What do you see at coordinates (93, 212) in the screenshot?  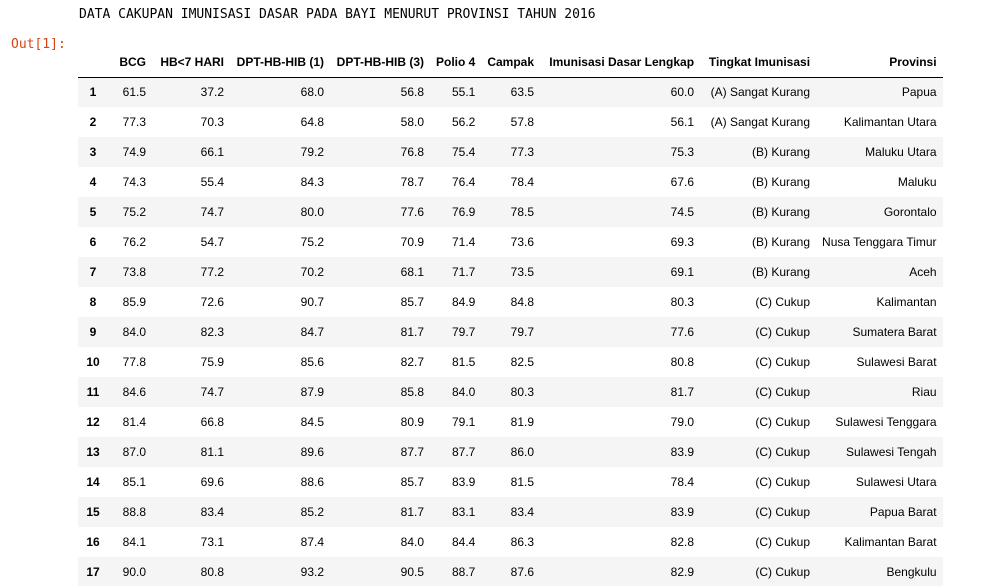 I see `row-index: 5` at bounding box center [93, 212].